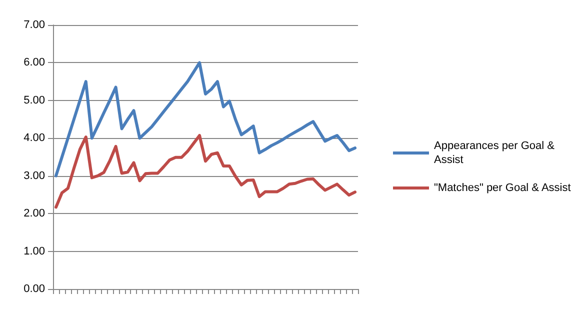 This screenshot has width=587, height=334. I want to click on y-tick-label: 4.00, so click(34, 138).